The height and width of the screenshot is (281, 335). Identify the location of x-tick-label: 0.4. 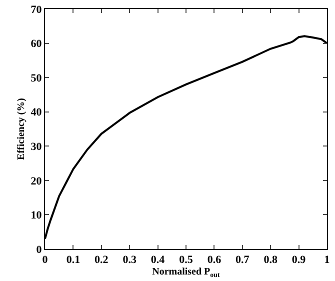
(158, 260).